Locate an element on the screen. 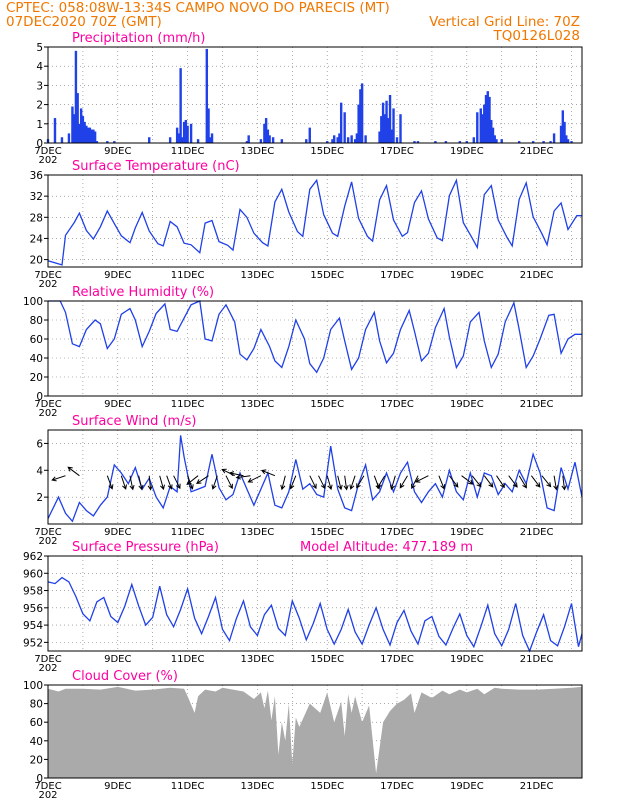  rh-xtick-label: 9DEC is located at coordinates (117, 404).